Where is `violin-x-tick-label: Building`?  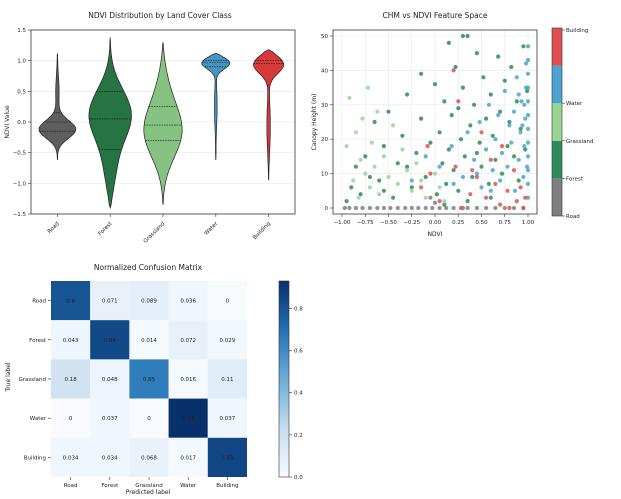 violin-x-tick-label: Building is located at coordinates (262, 231).